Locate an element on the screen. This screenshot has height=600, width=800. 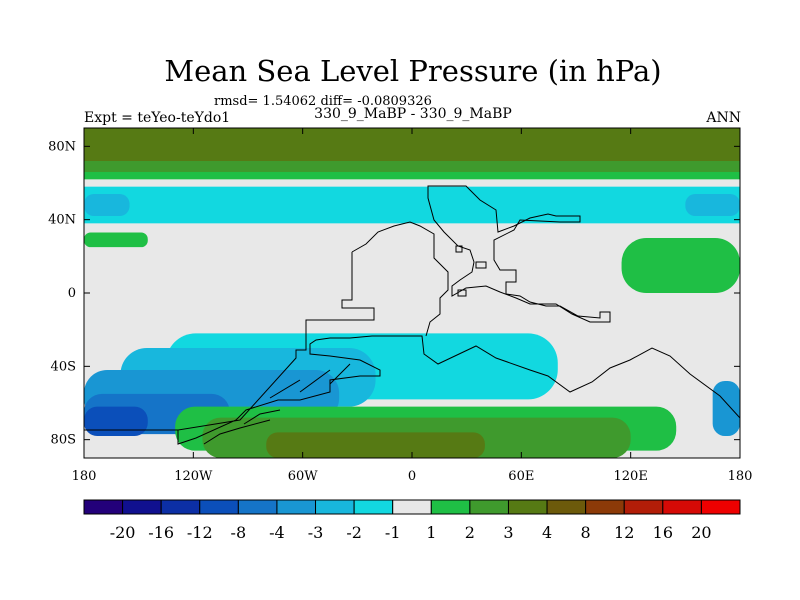
colorbar-label: 3 is located at coordinates (508, 532).